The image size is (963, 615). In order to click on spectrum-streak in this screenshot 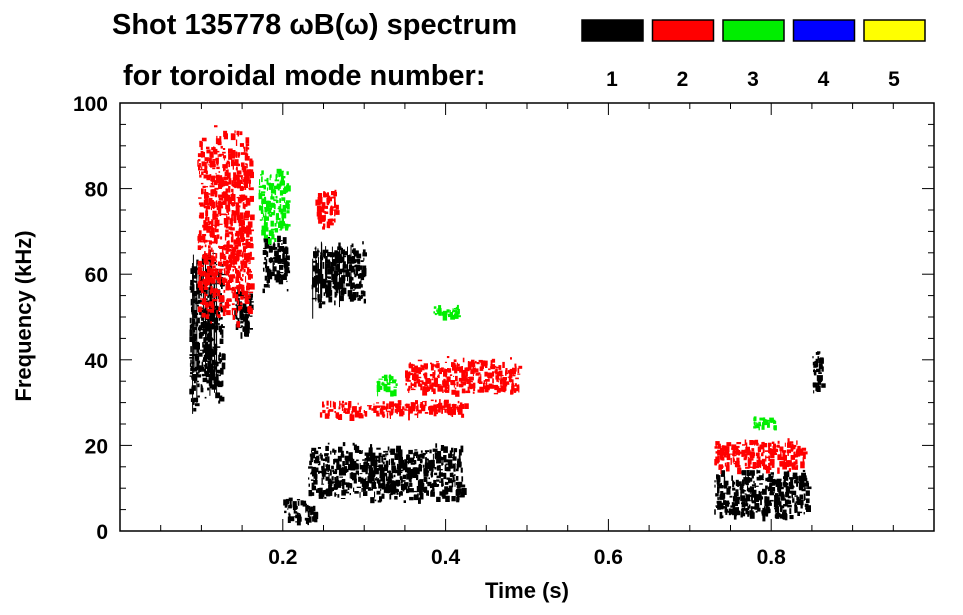, I will do `click(321, 272)`.